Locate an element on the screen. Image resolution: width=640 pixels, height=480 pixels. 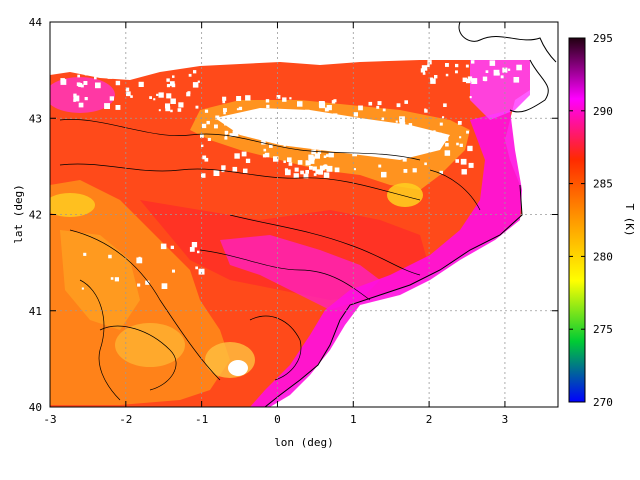
y-tick-label: 41 is located at coordinates (35, 311).